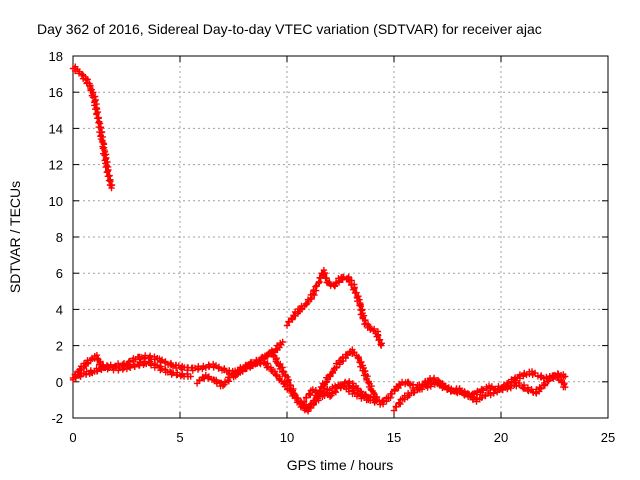  What do you see at coordinates (56, 92) in the screenshot?
I see `y-tick-label: 16` at bounding box center [56, 92].